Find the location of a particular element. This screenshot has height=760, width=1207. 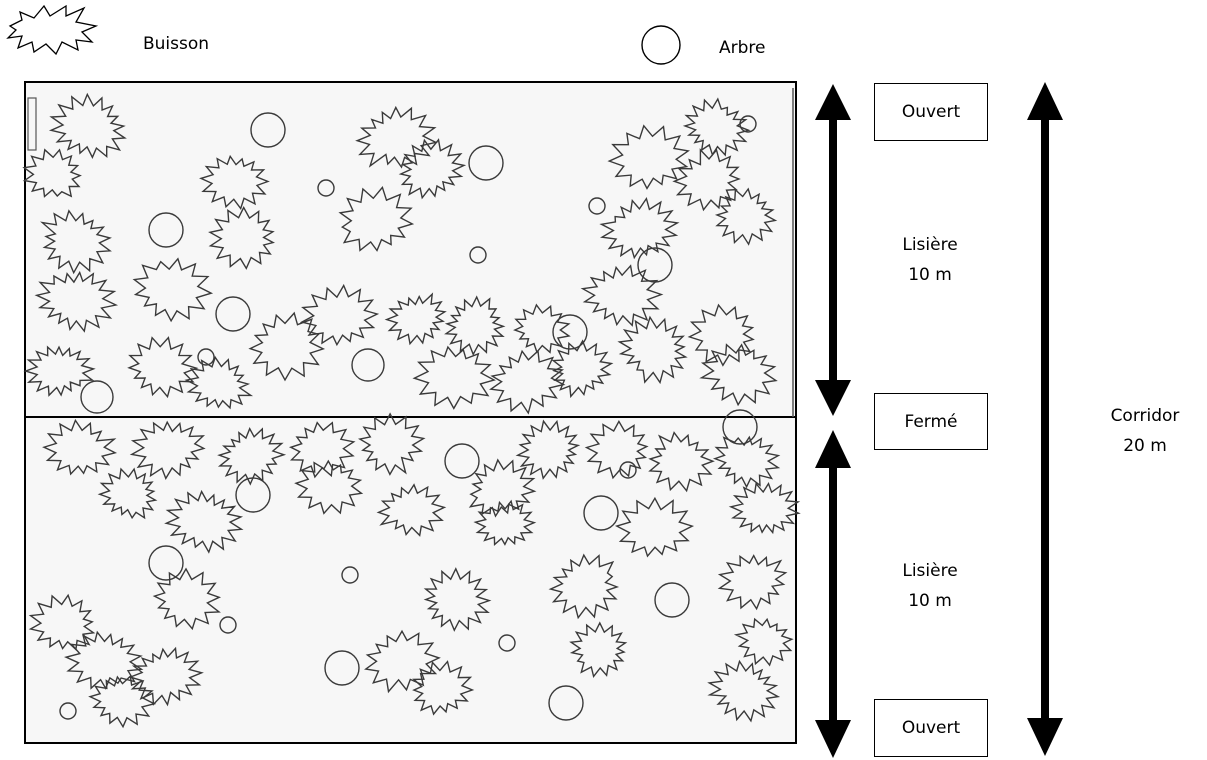

legend-tree-label: Arbre is located at coordinates (742, 48).